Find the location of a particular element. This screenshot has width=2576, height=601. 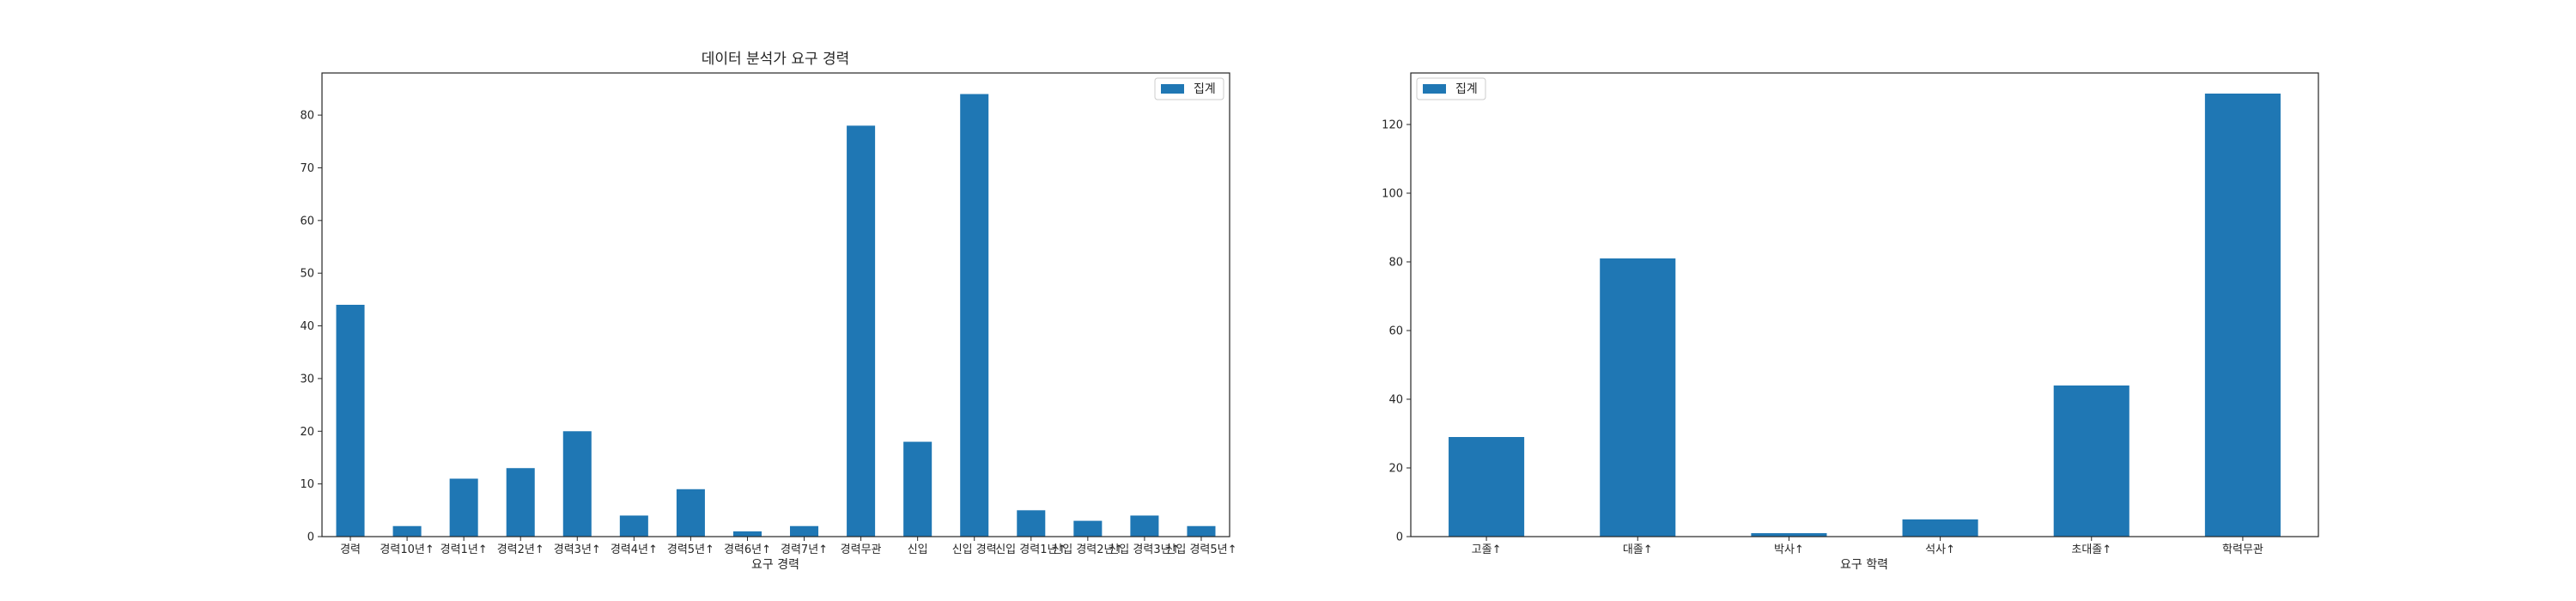

y-tick-label: 100 is located at coordinates (1393, 194).